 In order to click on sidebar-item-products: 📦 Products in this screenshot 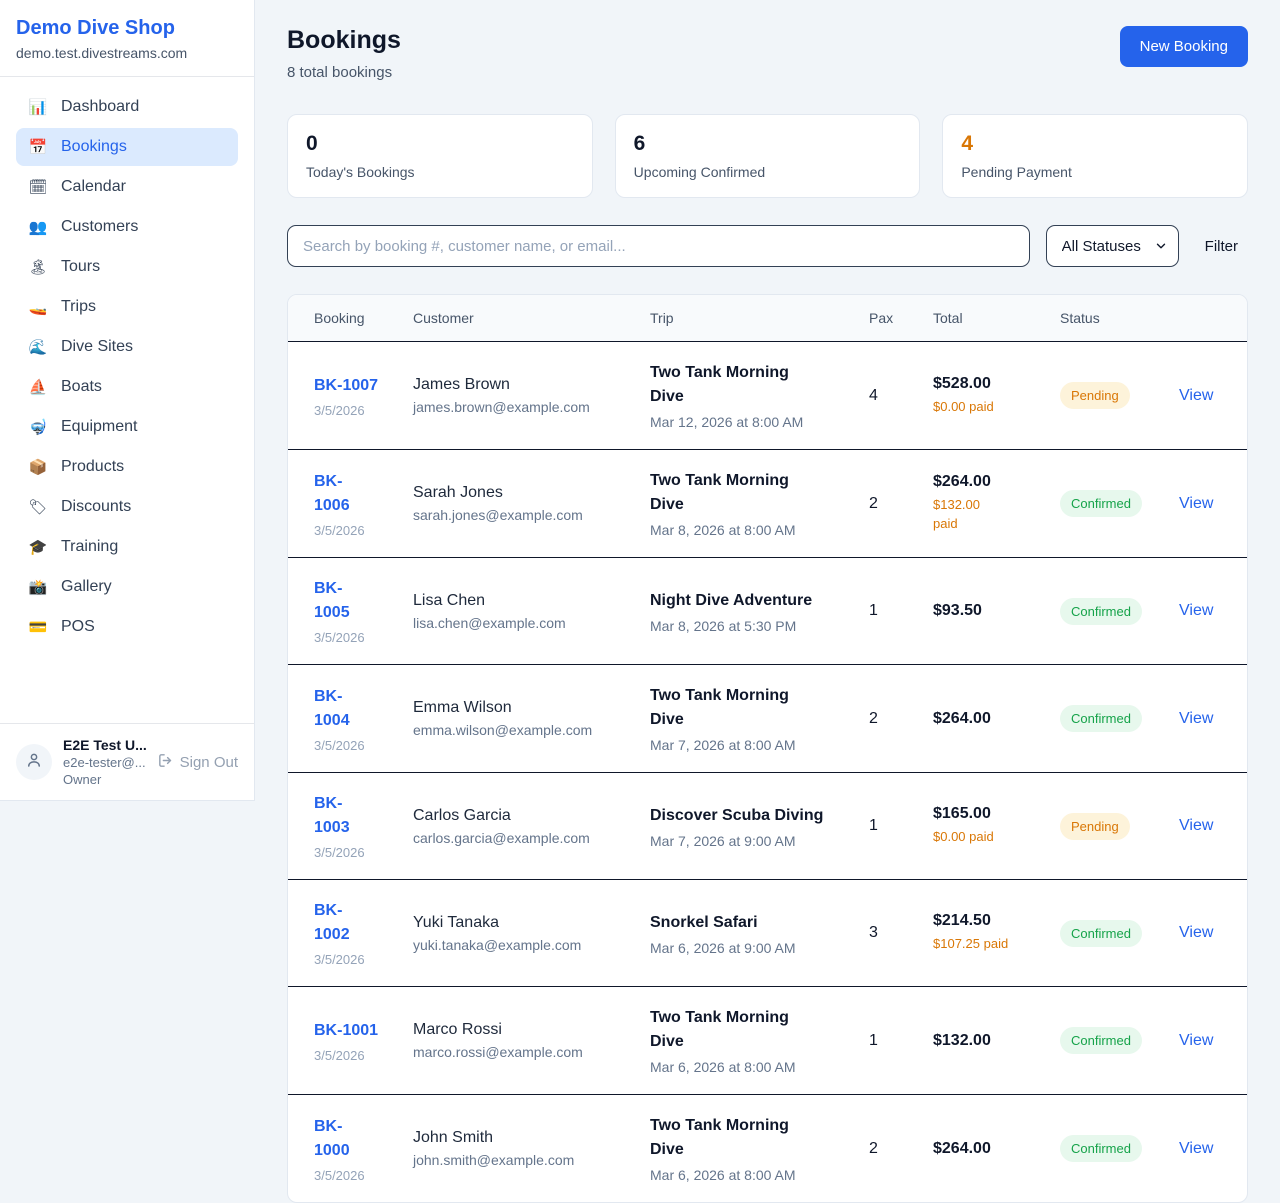, I will do `click(127, 467)`.